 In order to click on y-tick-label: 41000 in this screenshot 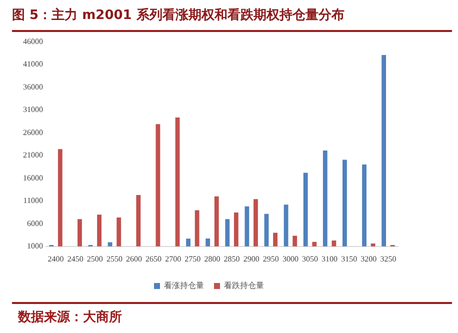, I will do `click(33, 64)`.